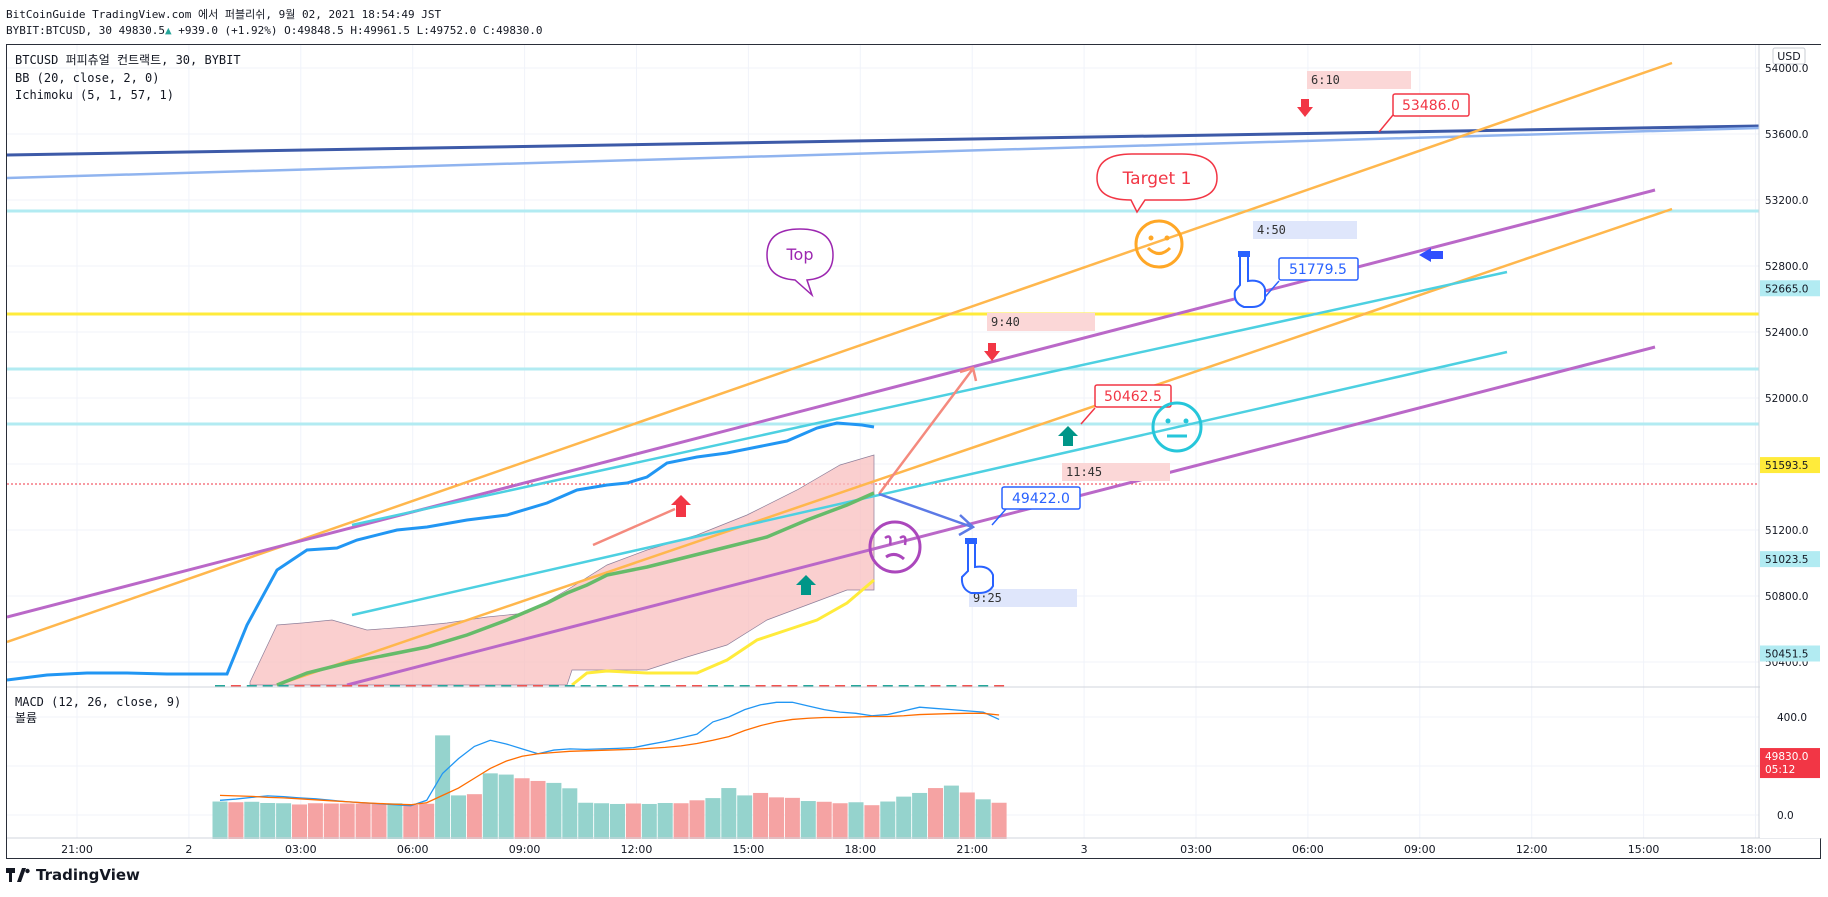  What do you see at coordinates (1786, 531) in the screenshot?
I see `price-tick-label: 51200.0` at bounding box center [1786, 531].